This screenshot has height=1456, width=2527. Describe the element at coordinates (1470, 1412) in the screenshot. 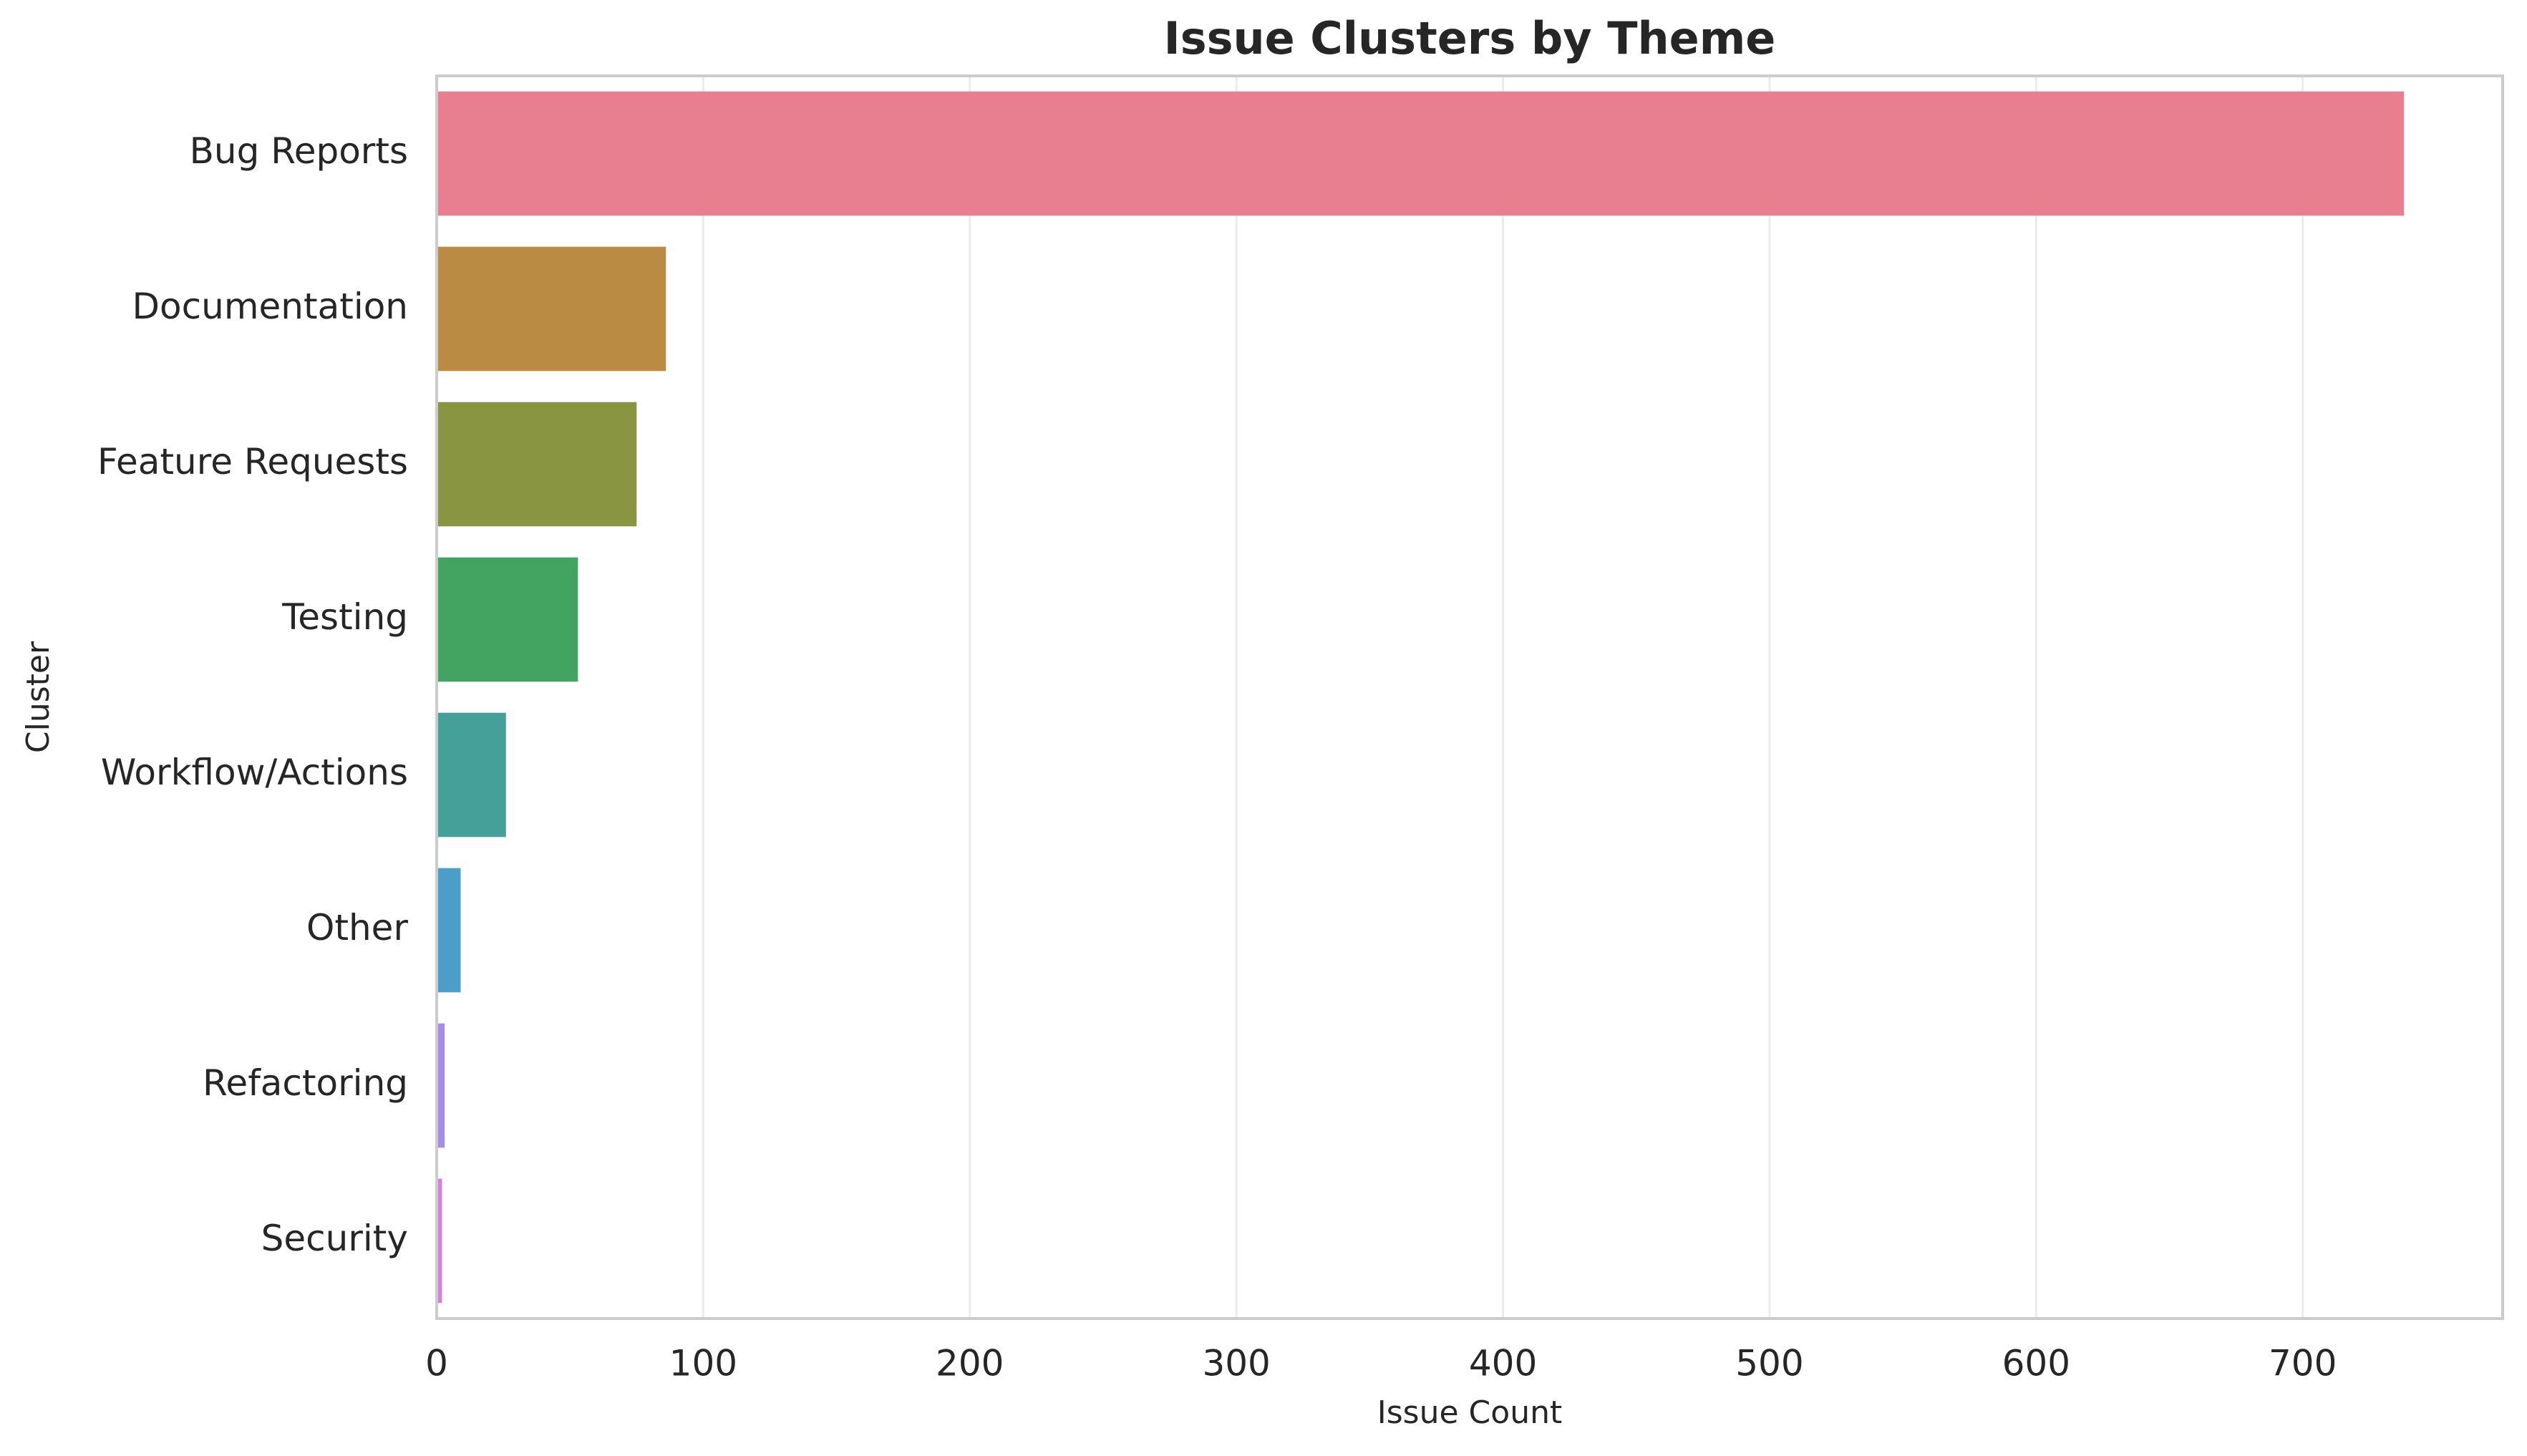

I see `x-axis-label: Issue Count` at that location.